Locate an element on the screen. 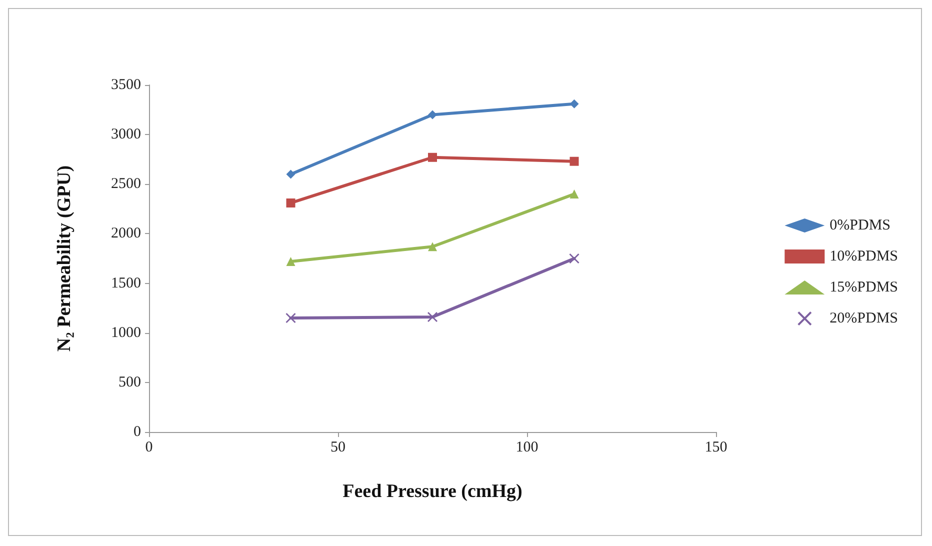 The height and width of the screenshot is (546, 932). y-tick-label: 2500 is located at coordinates (126, 184).